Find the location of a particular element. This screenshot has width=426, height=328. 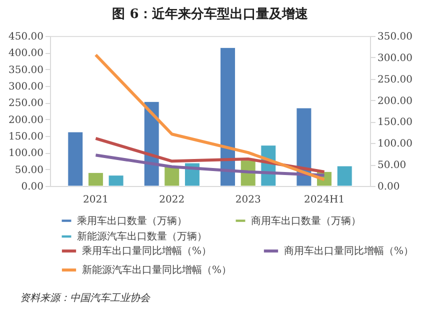

y-tick-label: 200.00 is located at coordinates (26, 120).